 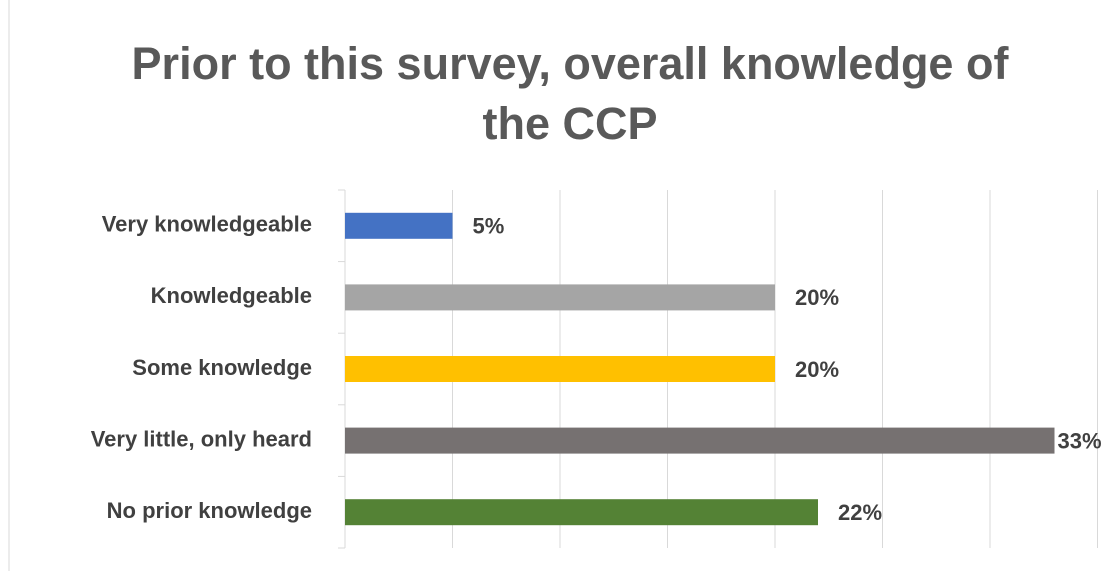 I want to click on data-label: 5%, so click(x=489, y=226).